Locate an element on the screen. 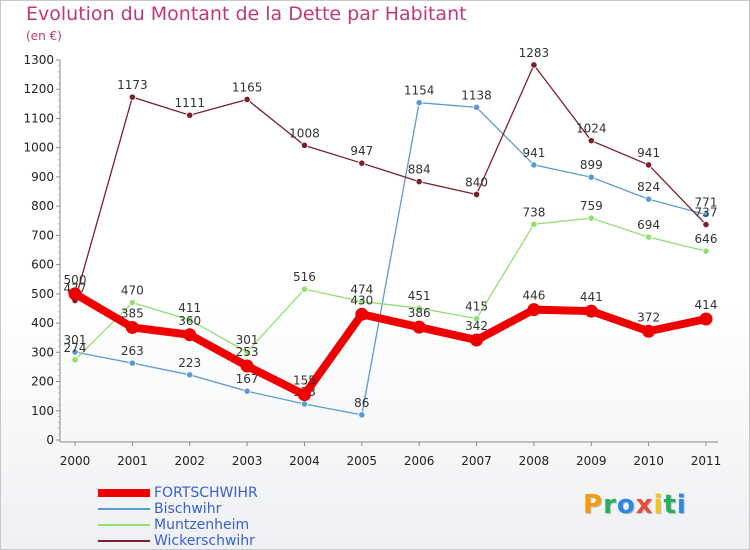 The width and height of the screenshot is (750, 550). logo-letter: r is located at coordinates (610, 505).